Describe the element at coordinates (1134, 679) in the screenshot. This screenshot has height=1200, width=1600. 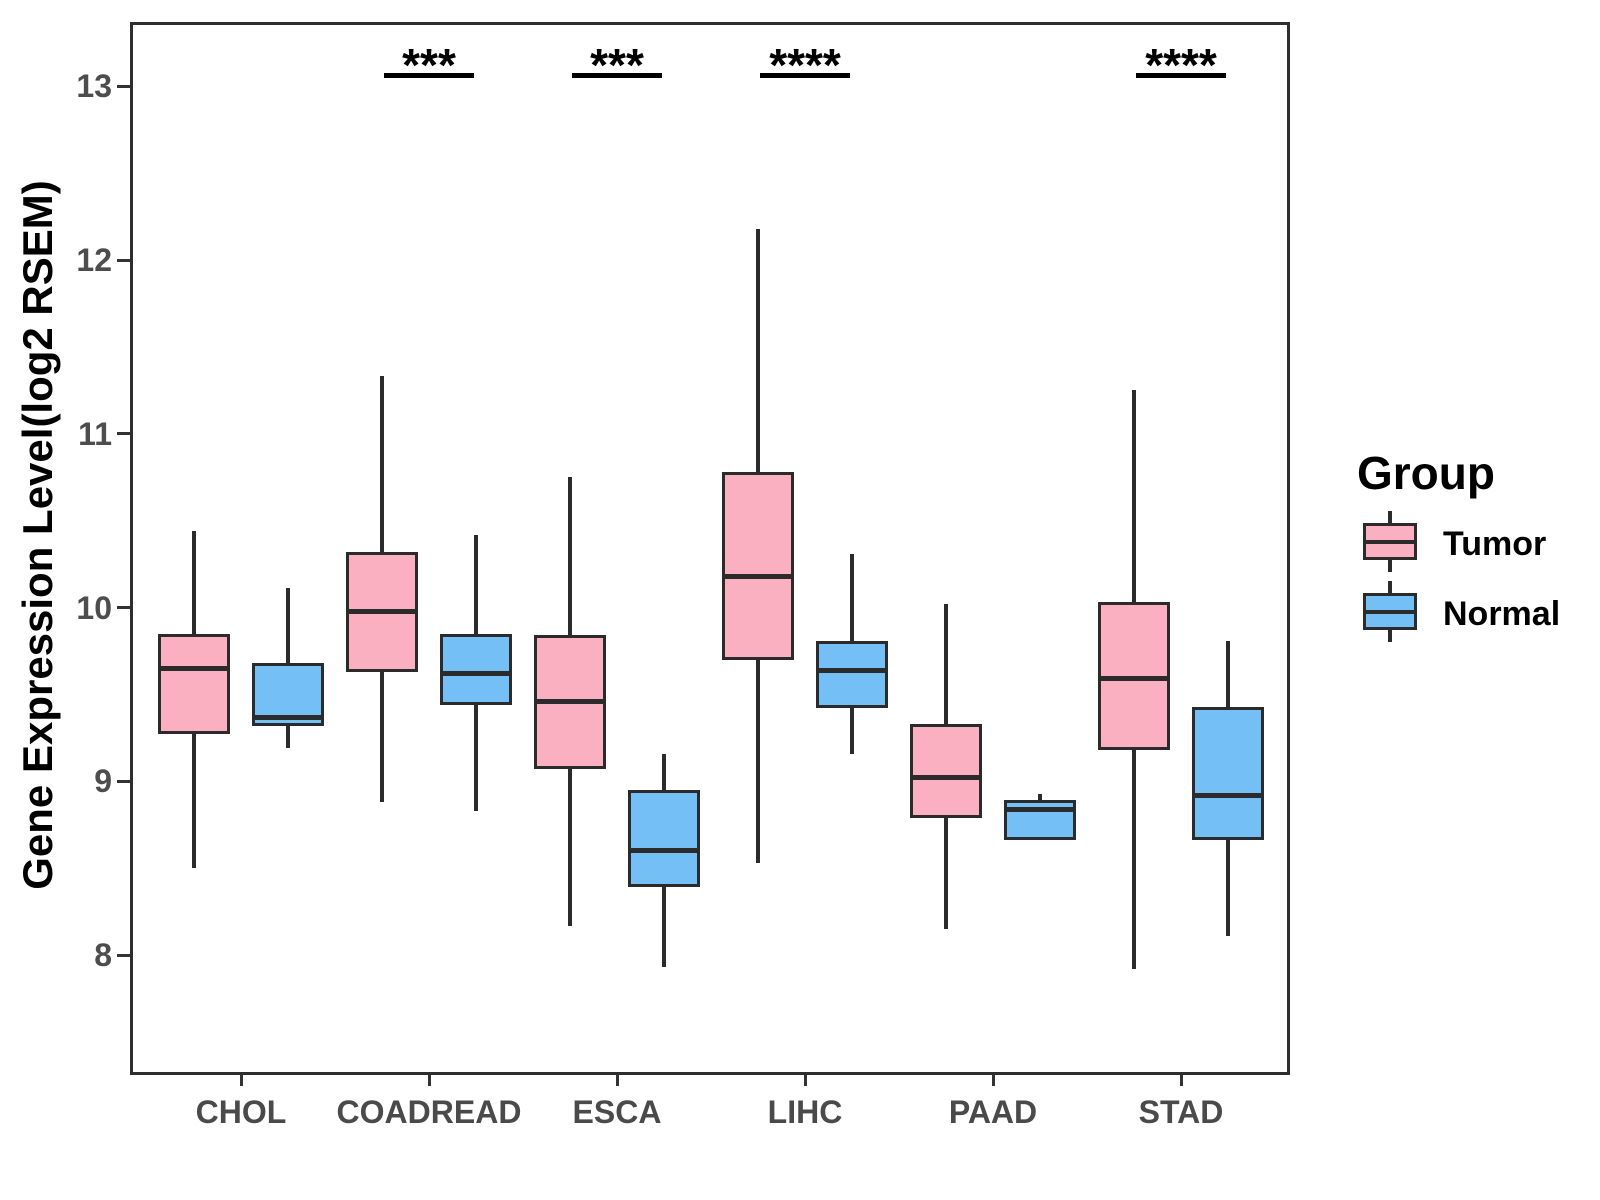
I see `median-stad-tumor` at that location.